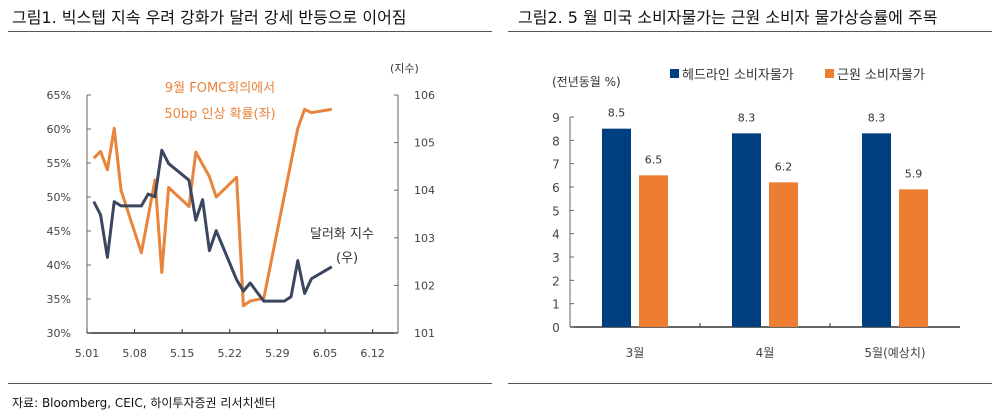 This screenshot has height=418, width=1000. Describe the element at coordinates (738, 75) in the screenshot. I see `legend-label: 헤드라인 소비자물가` at that location.